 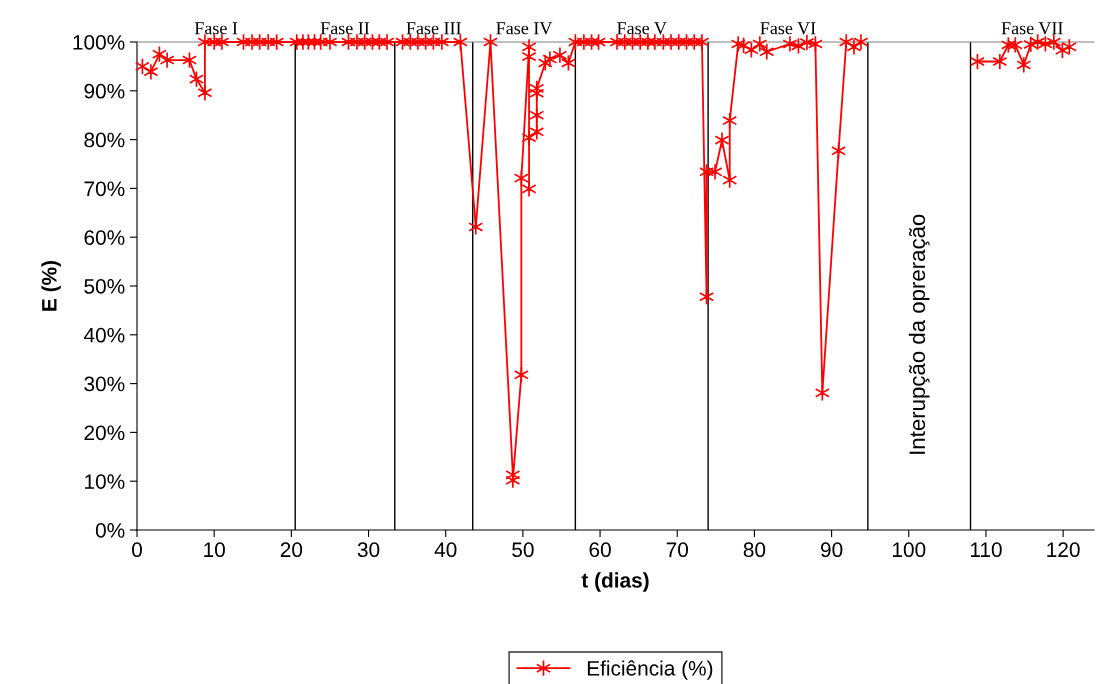 I want to click on x-tick-label: 50, so click(x=523, y=550).